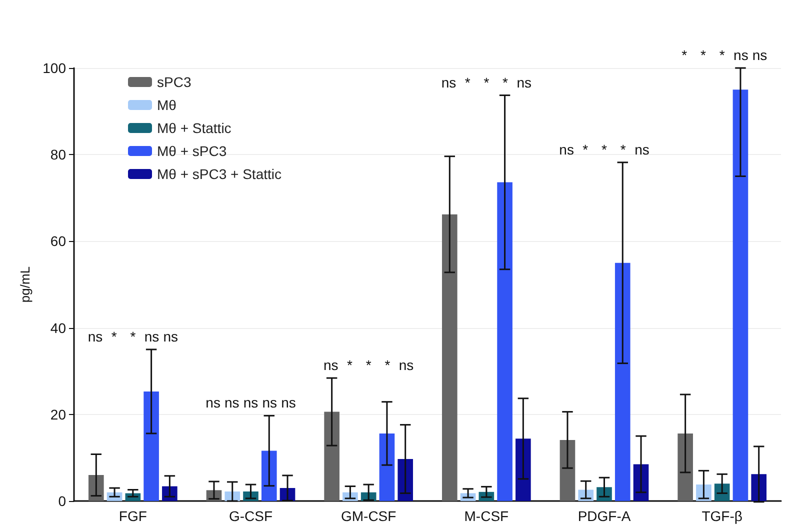 The width and height of the screenshot is (801, 532). Describe the element at coordinates (54, 68) in the screenshot. I see `y-tick-label: 100` at that location.